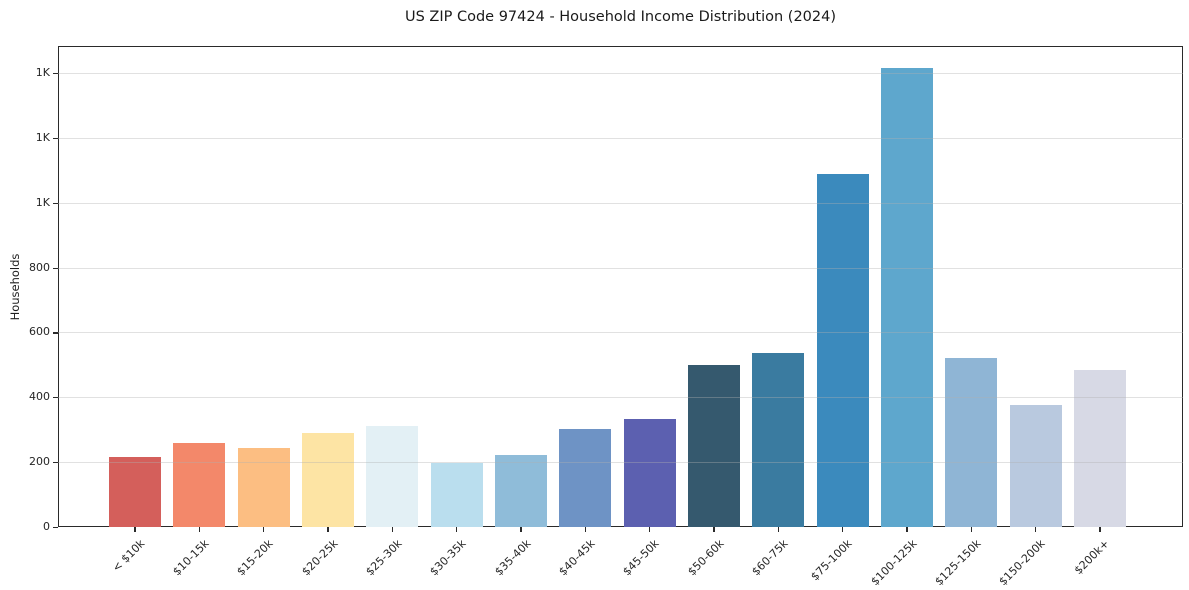 Image resolution: width=1189 pixels, height=590 pixels. I want to click on y-tick-label: 400, so click(39, 397).